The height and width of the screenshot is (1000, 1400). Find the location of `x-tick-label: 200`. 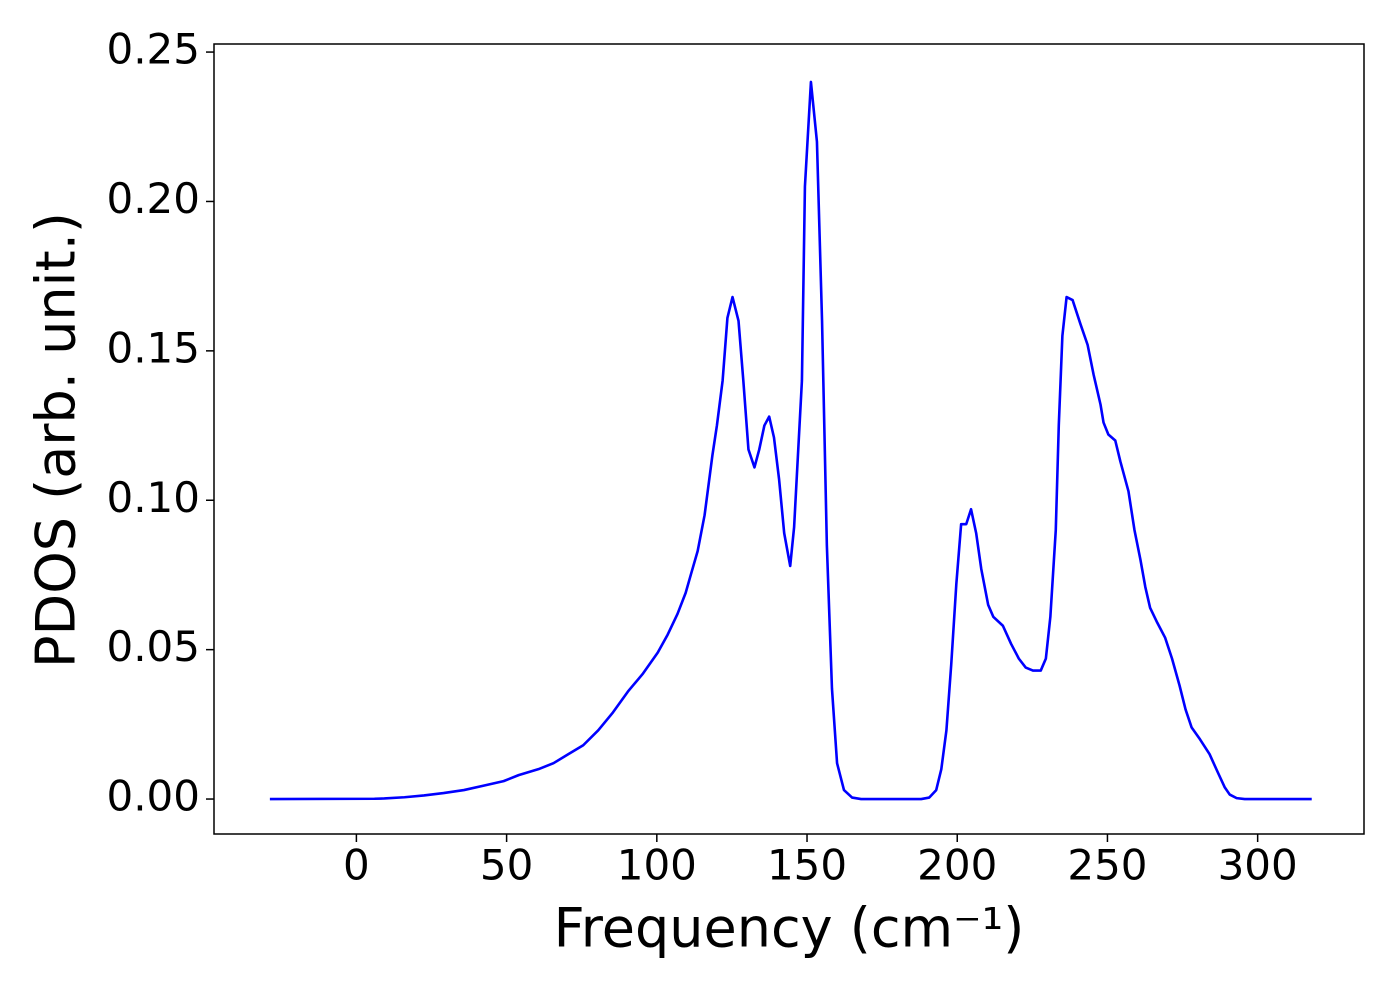

x-tick-label: 200 is located at coordinates (957, 865).